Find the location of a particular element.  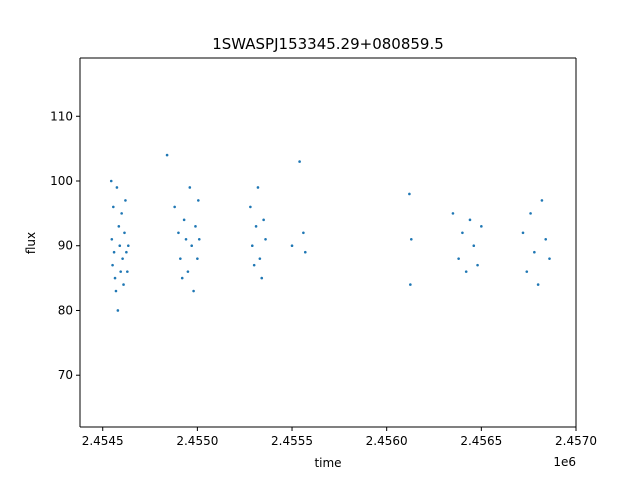

x-tick-label: 2.4560 is located at coordinates (387, 441).